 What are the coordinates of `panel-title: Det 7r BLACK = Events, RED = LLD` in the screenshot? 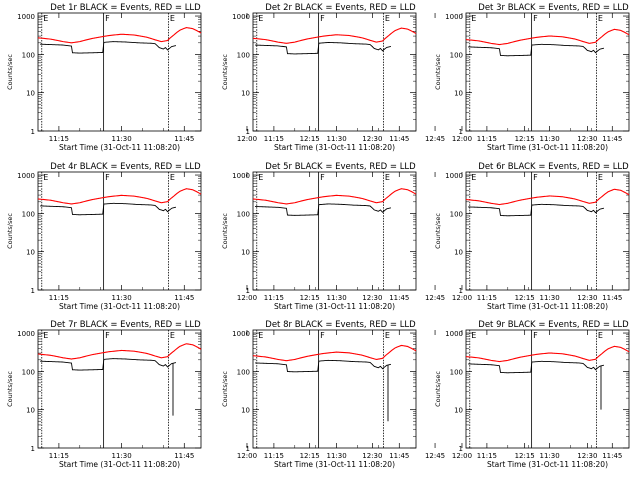 It's located at (125, 325).